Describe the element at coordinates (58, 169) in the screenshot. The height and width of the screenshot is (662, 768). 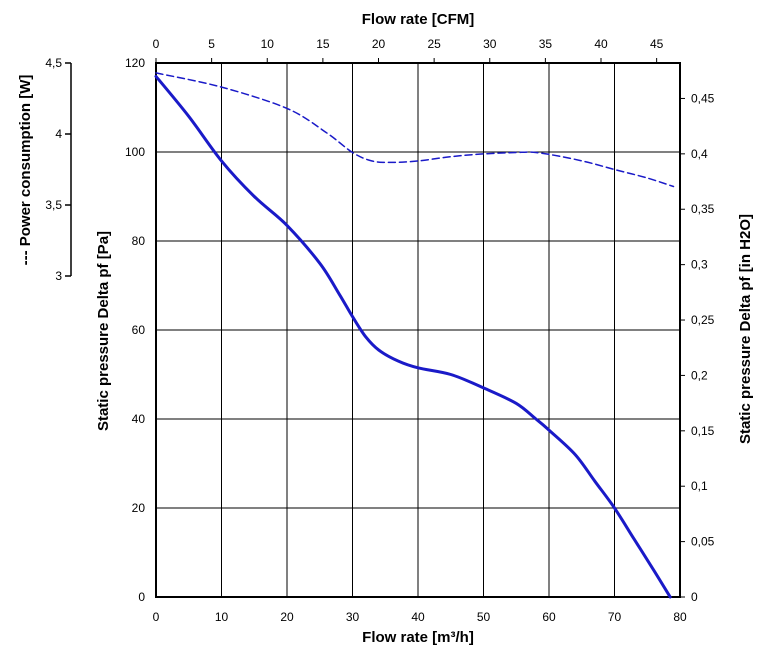
I see `y-axis-power: 3 3,5 4 4,5` at that location.